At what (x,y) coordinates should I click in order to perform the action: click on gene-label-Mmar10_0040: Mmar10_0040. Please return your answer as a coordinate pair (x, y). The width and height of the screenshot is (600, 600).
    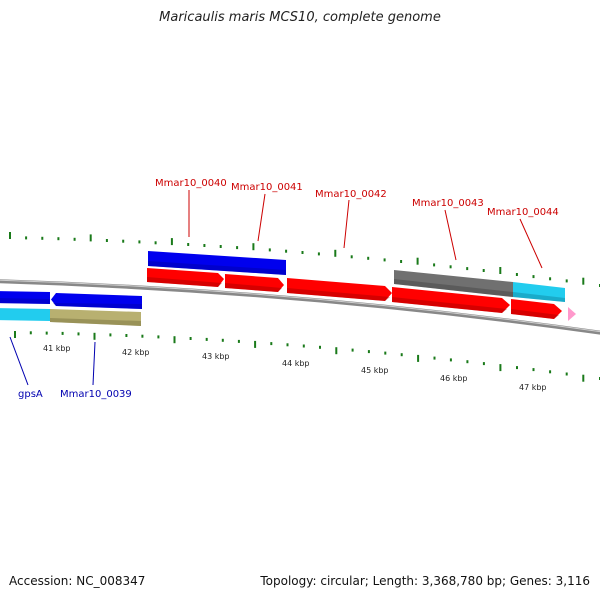
    Looking at the image, I should click on (191, 183).